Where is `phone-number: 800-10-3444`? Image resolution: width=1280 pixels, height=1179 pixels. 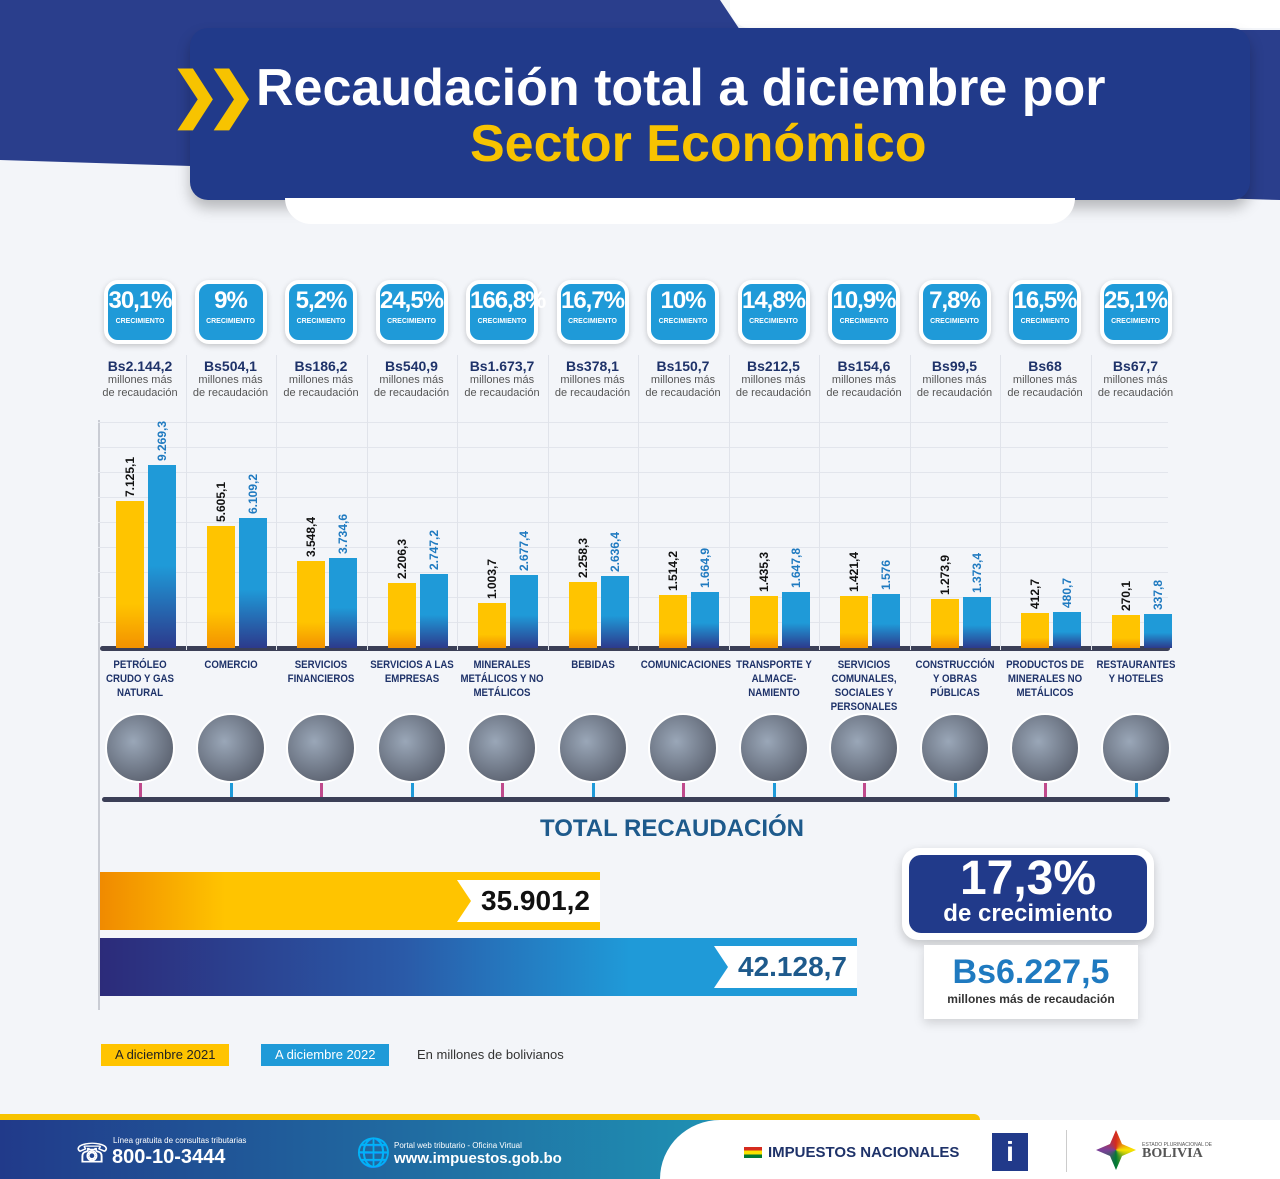 phone-number: 800-10-3444 is located at coordinates (169, 1157).